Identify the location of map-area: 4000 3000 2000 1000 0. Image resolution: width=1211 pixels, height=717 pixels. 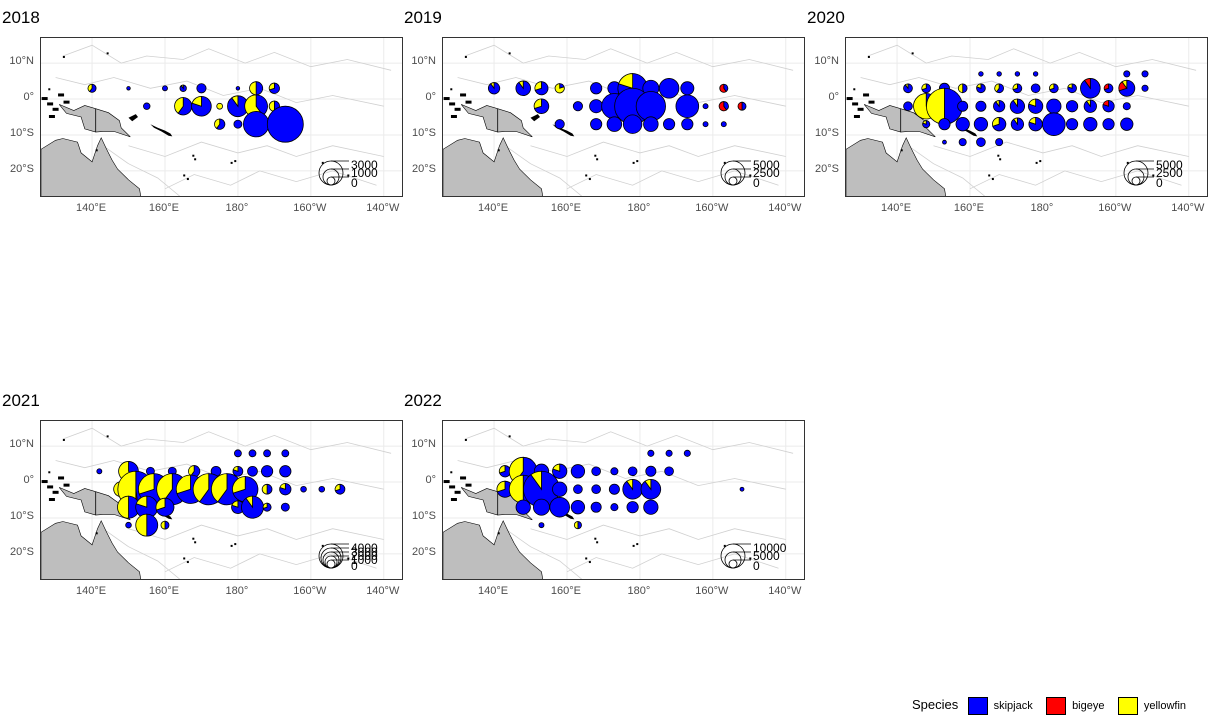
(221, 500).